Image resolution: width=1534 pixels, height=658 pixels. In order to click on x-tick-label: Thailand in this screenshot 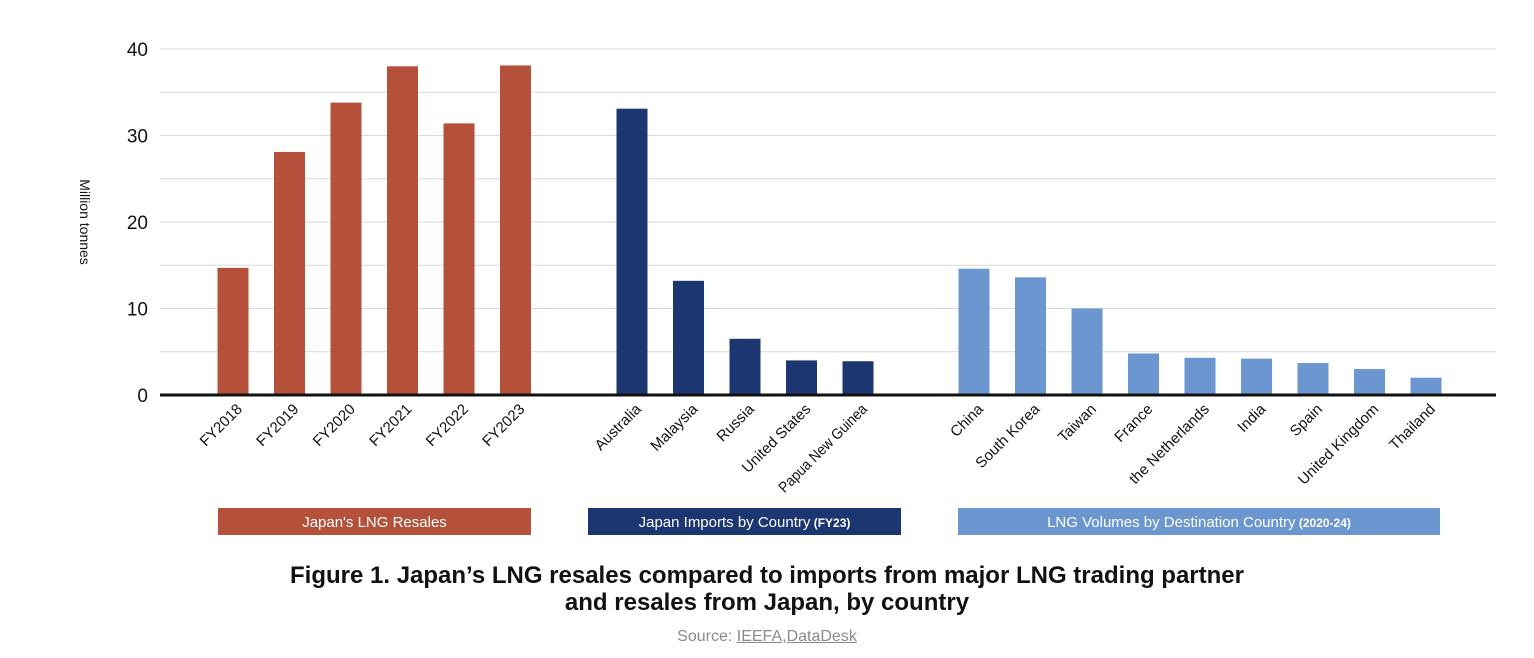, I will do `click(1412, 427)`.